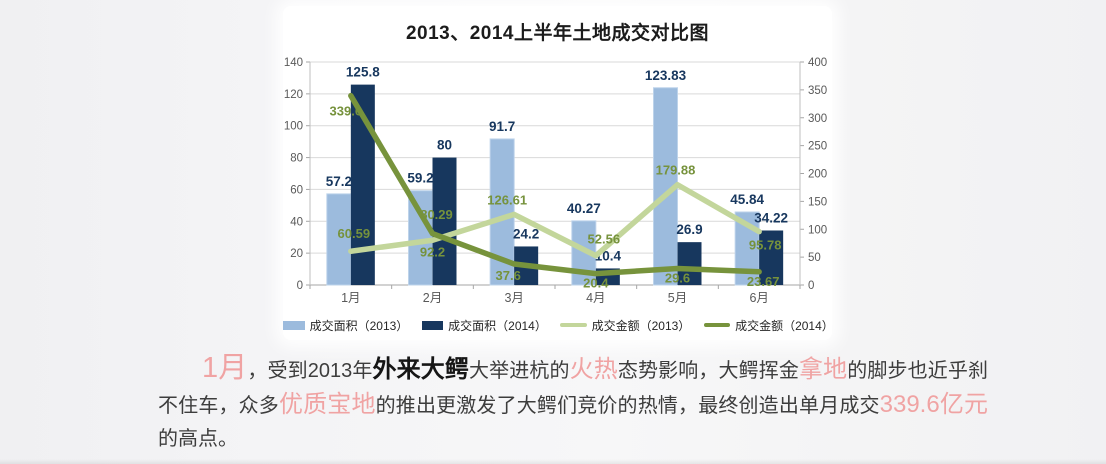 The width and height of the screenshot is (1106, 464). Describe the element at coordinates (817, 119) in the screenshot. I see `right-axis-tick-label: 300` at that location.